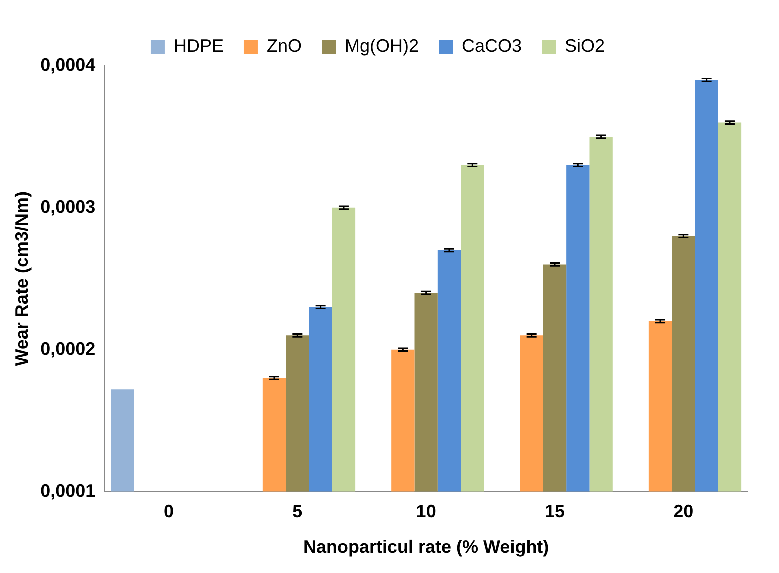 Image resolution: width=779 pixels, height=573 pixels. I want to click on y-tick-label: 0,0001, so click(68, 490).